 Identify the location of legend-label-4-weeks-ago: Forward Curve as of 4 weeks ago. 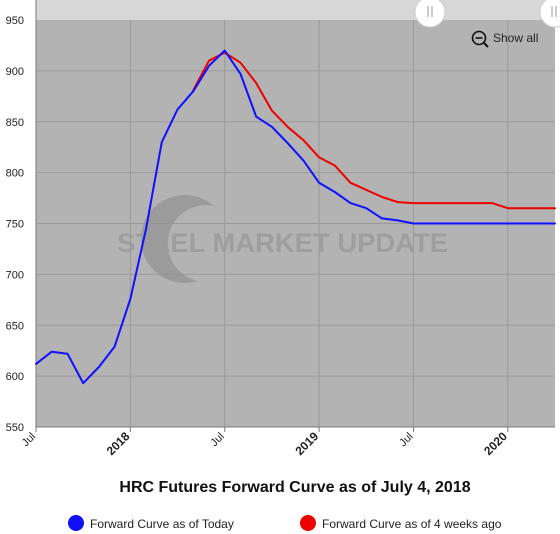
(412, 524).